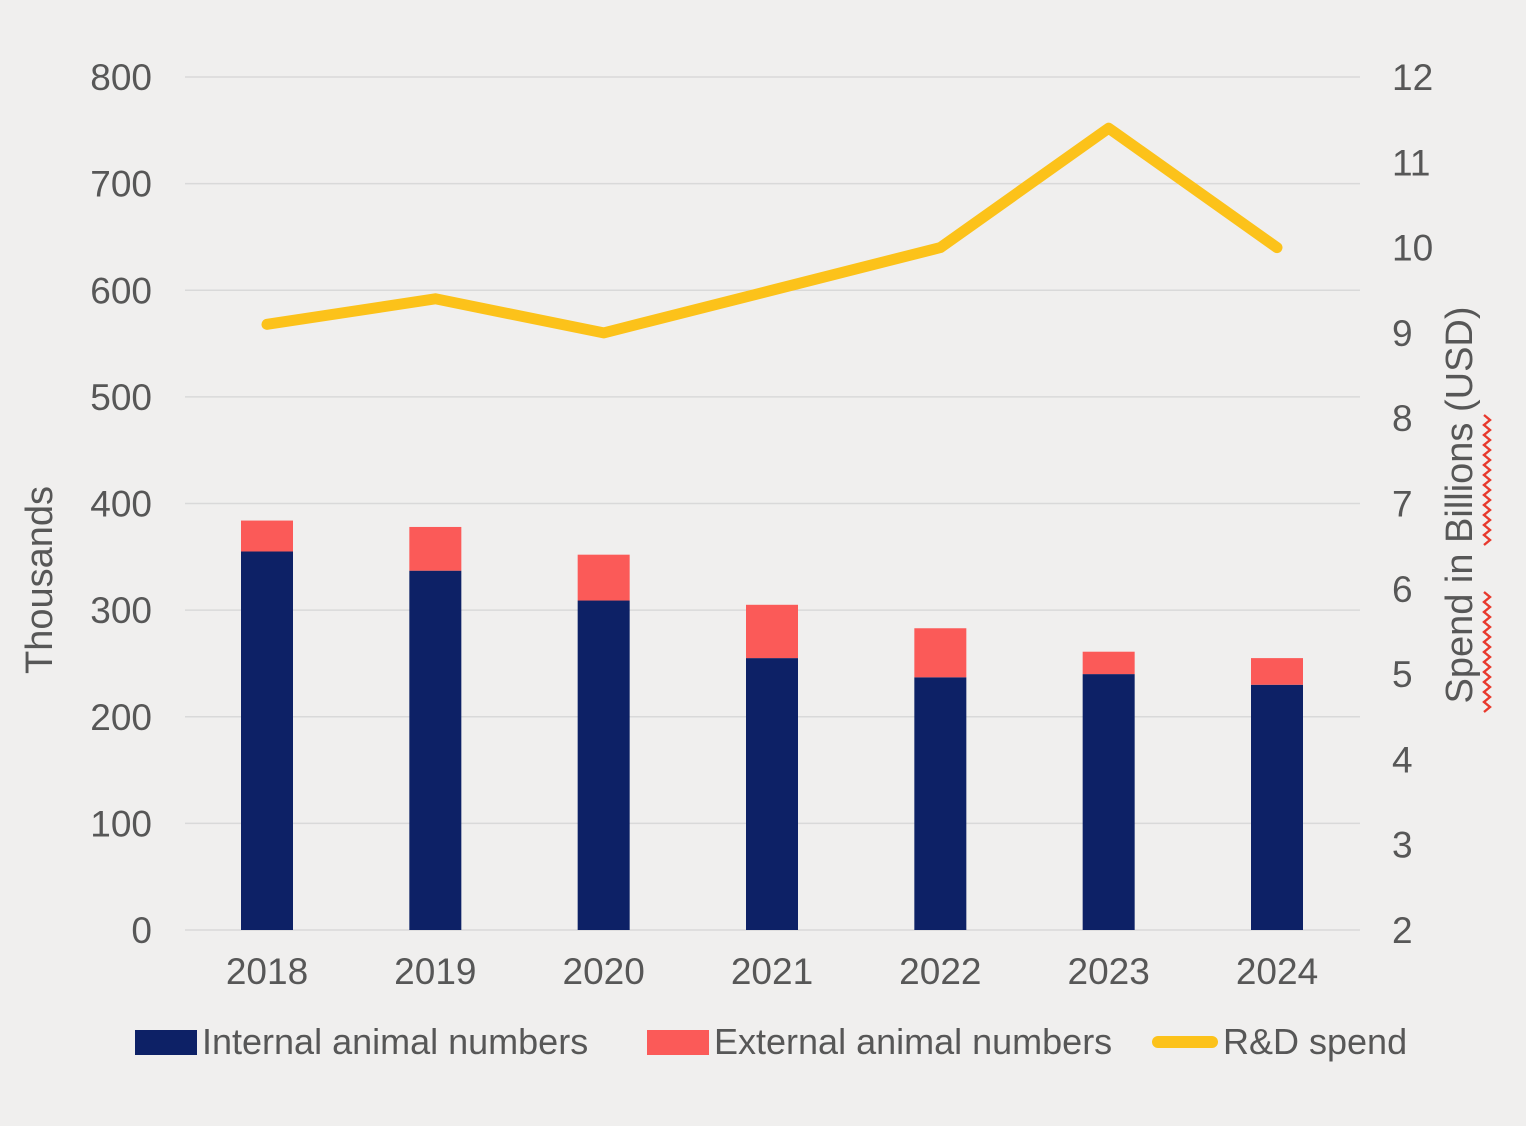 Image resolution: width=1526 pixels, height=1126 pixels. What do you see at coordinates (1402, 845) in the screenshot?
I see `right-axis-tick-label: 3` at bounding box center [1402, 845].